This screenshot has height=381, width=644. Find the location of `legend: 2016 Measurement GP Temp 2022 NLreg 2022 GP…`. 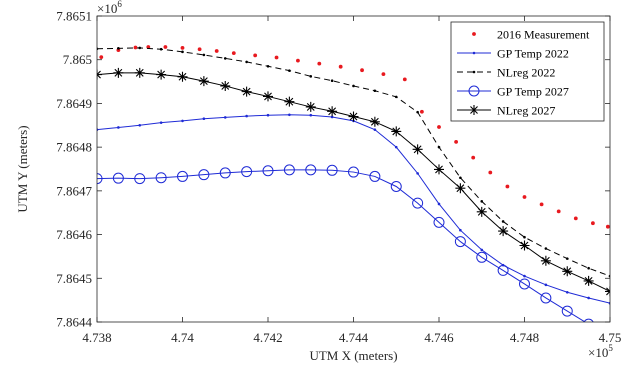

legend: 2016 Measurement GP Temp 2022 NLreg 2022 GP… is located at coordinates (527, 71).